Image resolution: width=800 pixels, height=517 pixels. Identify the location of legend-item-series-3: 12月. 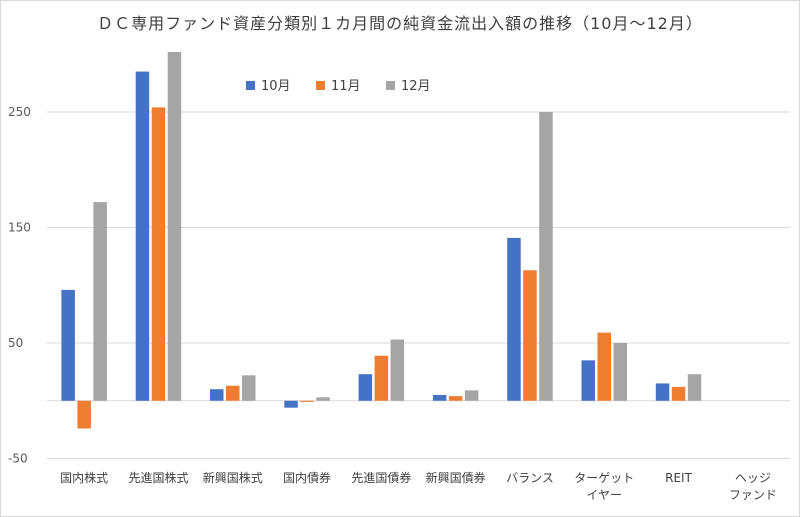
(408, 84).